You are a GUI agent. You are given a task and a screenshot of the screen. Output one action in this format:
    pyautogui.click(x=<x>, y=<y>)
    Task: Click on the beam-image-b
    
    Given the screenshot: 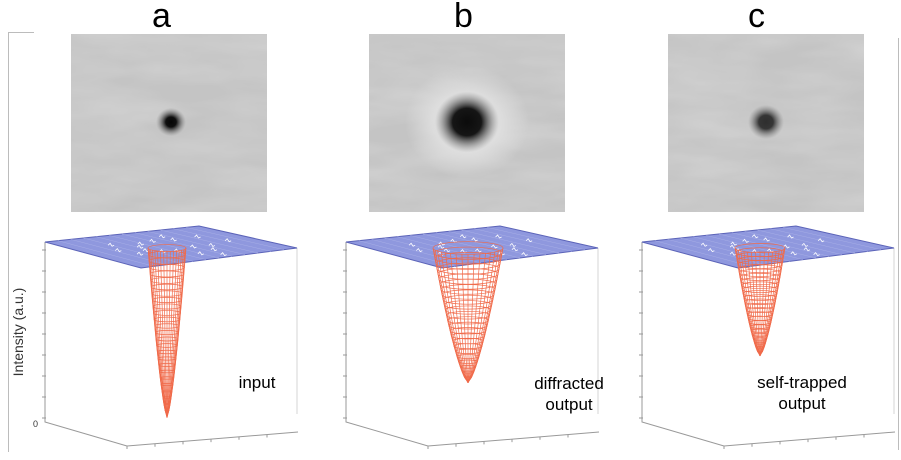 What is the action you would take?
    pyautogui.click(x=467, y=123)
    